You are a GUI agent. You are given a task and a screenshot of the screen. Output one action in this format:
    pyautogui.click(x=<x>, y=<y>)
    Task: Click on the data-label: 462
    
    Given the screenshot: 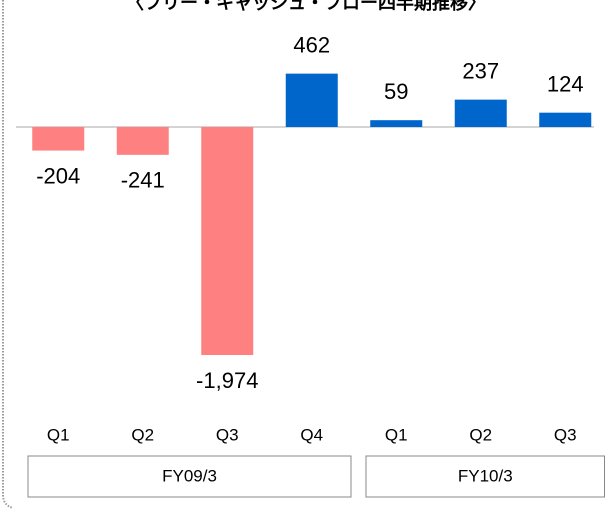 What is the action you would take?
    pyautogui.click(x=311, y=44)
    